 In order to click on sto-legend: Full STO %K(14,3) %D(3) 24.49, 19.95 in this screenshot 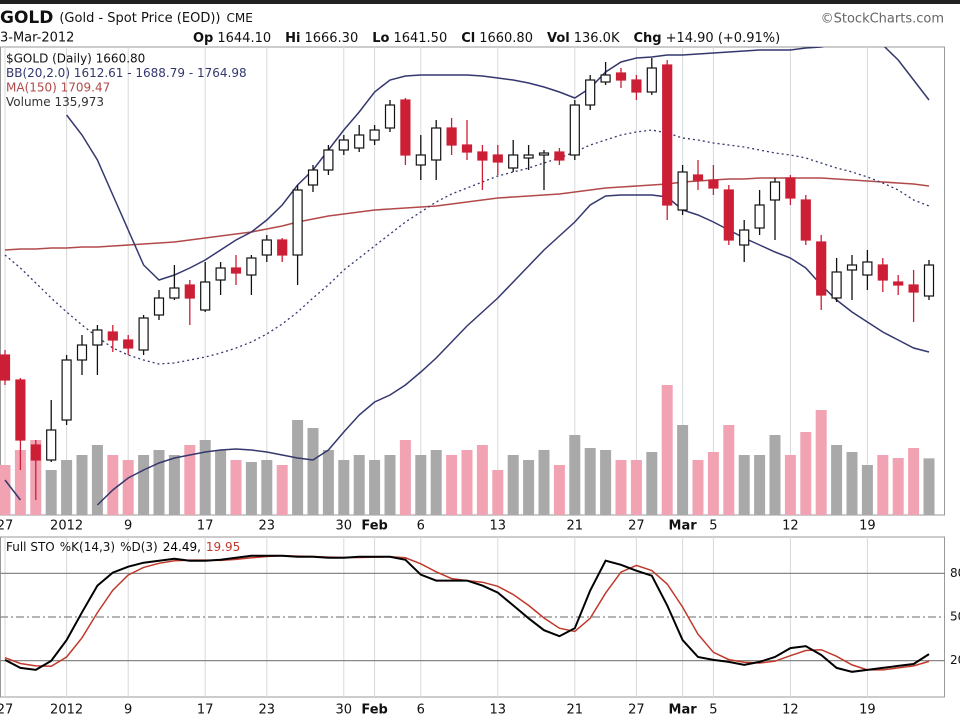, I will do `click(123, 547)`.